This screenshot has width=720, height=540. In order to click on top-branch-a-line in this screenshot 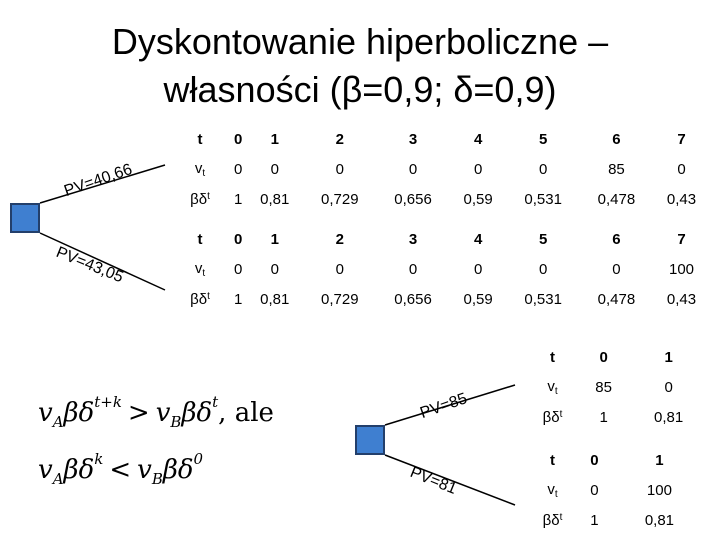, I will do `click(102, 184)`.